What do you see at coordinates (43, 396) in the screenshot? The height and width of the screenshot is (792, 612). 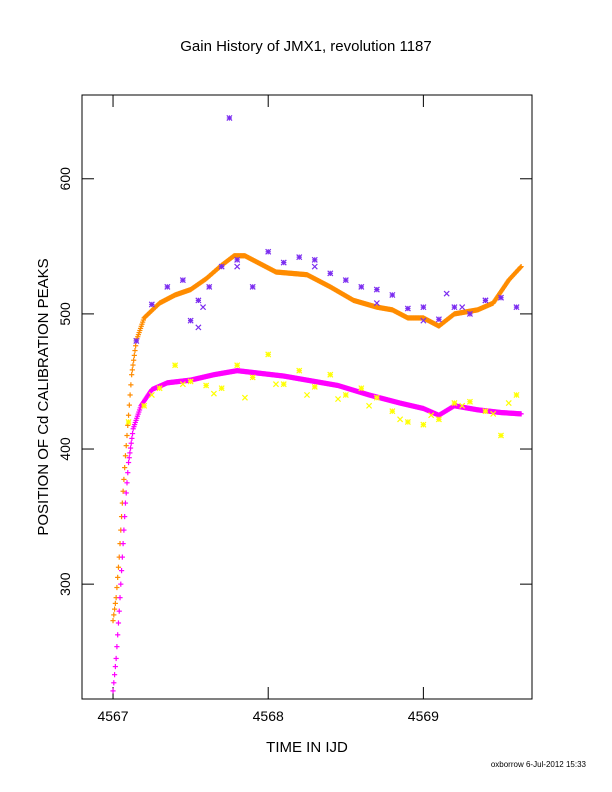 I see `y-axis-label: POSITION OF Cd CALIBRATION PEAKS` at bounding box center [43, 396].